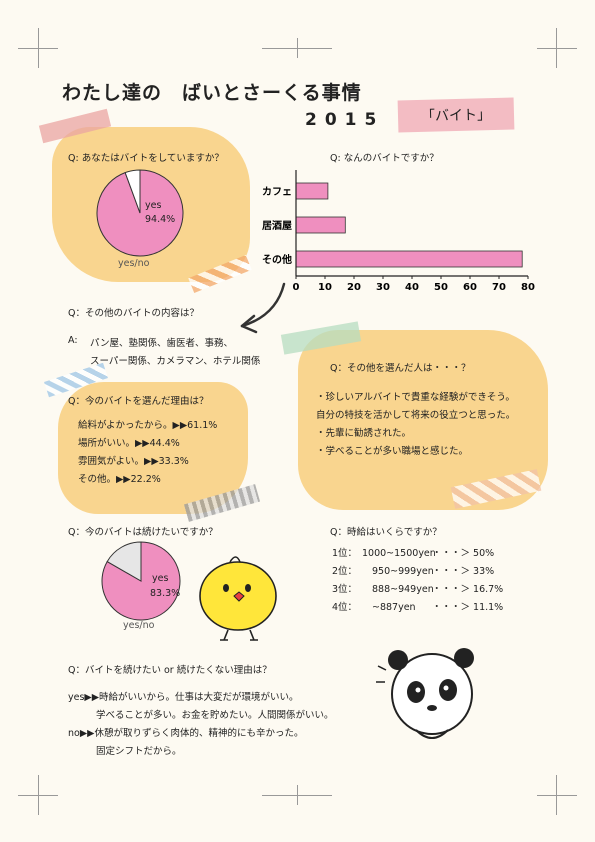 Image resolution: width=595 pixels, height=842 pixels. What do you see at coordinates (400, 368) in the screenshot?
I see `q5-question: Q：その他を選んだ人は・・・？` at bounding box center [400, 368].